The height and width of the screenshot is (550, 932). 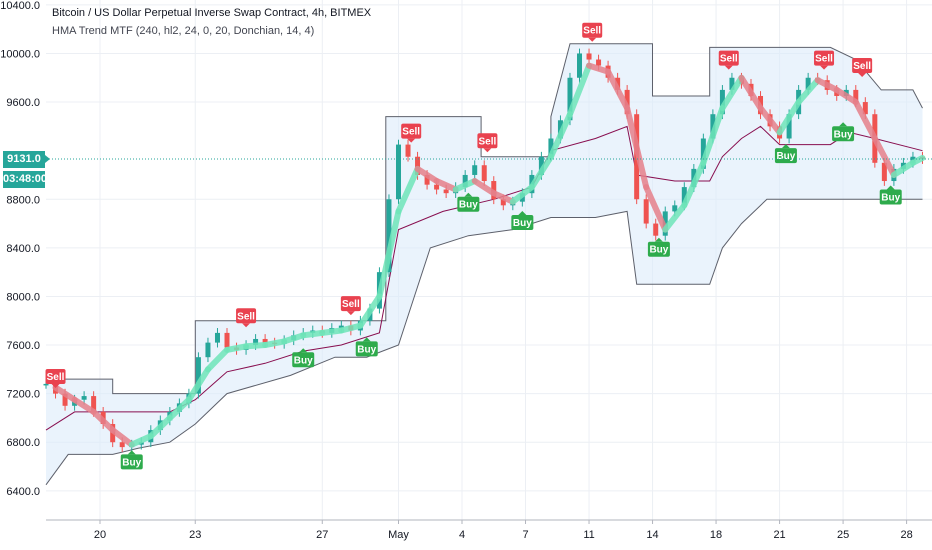 What do you see at coordinates (23, 200) in the screenshot?
I see `price-tick-label: 8800.0` at bounding box center [23, 200].